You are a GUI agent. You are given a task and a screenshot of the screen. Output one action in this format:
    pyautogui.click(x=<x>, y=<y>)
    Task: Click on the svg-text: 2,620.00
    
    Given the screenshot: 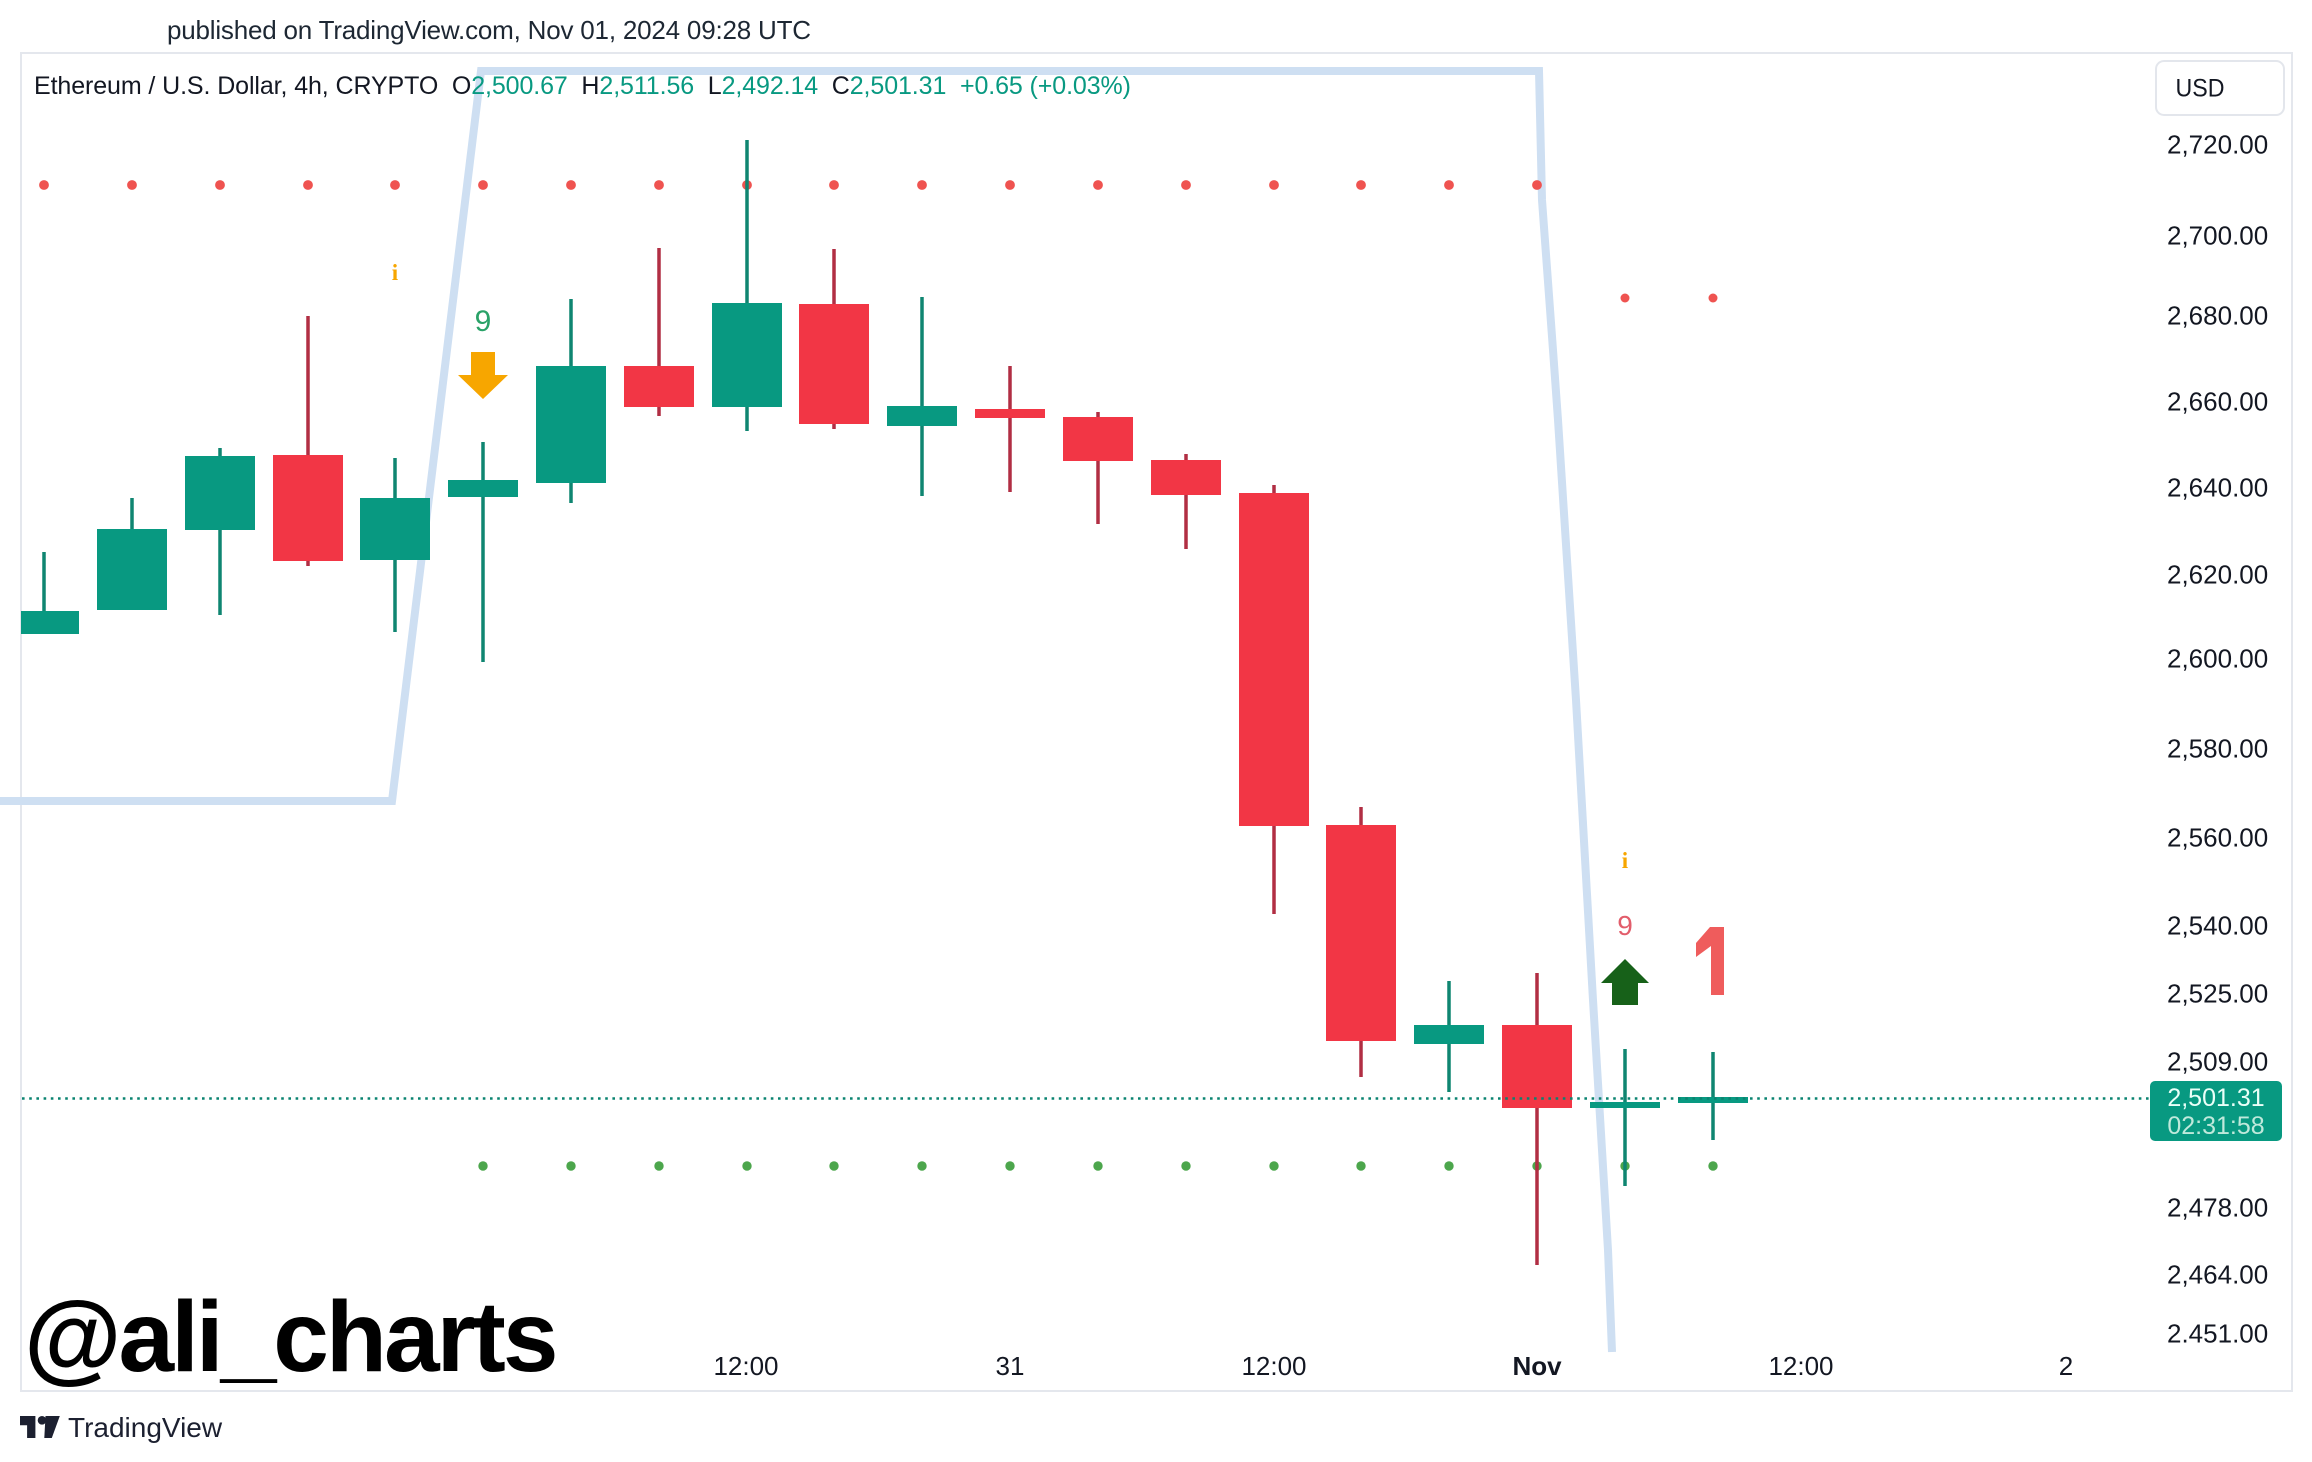 What is the action you would take?
    pyautogui.click(x=2217, y=575)
    